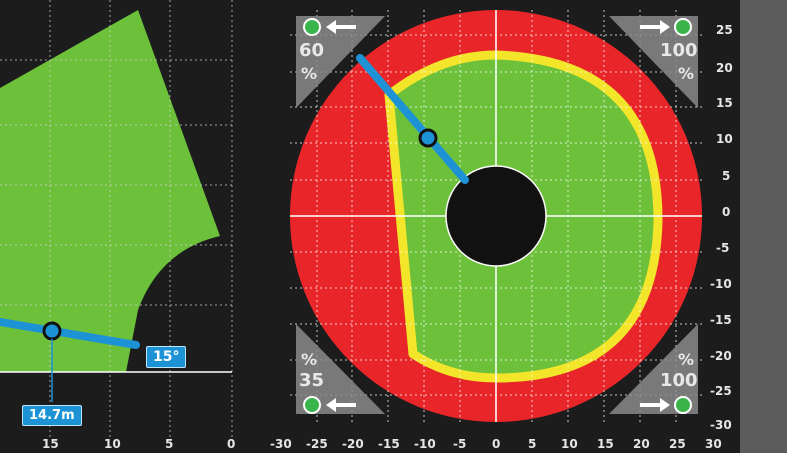 The height and width of the screenshot is (453, 787). Describe the element at coordinates (721, 284) in the screenshot. I see `y-tick: -10` at that location.